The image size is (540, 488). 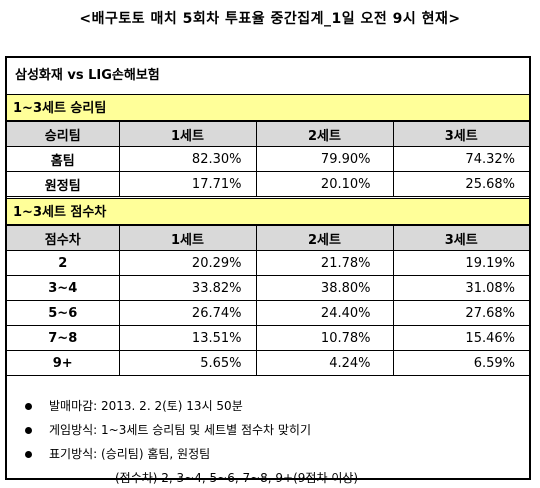 I want to click on cell-value: 13.51%, so click(x=187, y=338).